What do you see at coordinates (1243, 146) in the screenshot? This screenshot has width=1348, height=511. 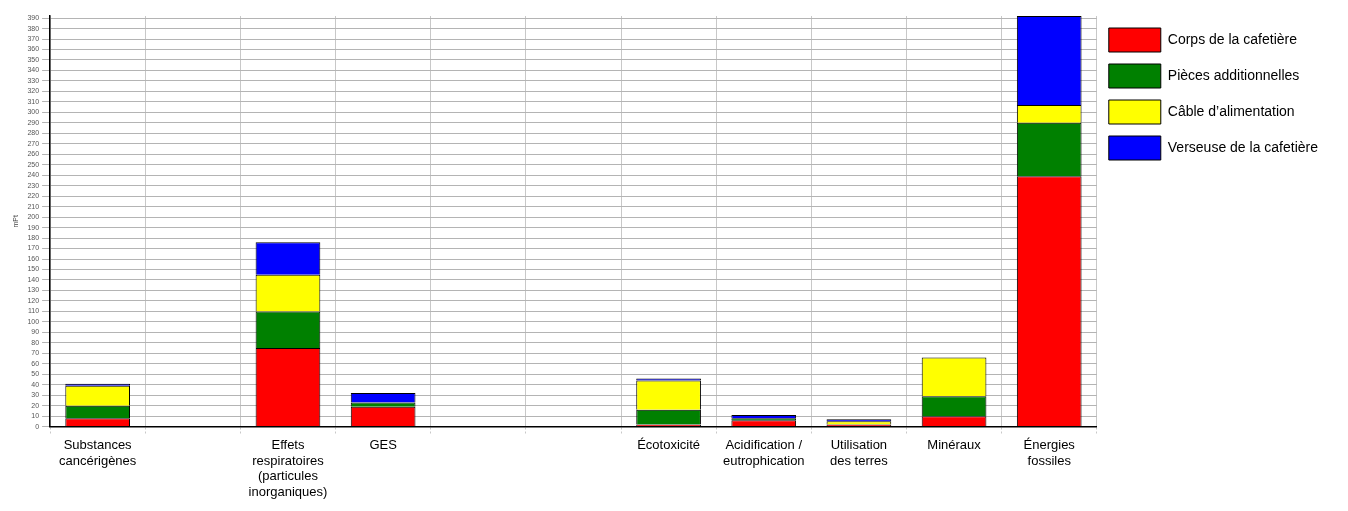 I see `legend-label: Verseuse de la cafetière` at bounding box center [1243, 146].